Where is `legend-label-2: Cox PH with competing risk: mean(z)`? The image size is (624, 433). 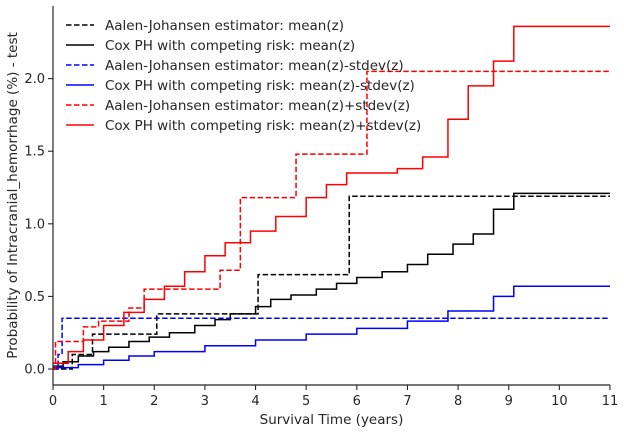 legend-label-2: Cox PH with competing risk: mean(z) is located at coordinates (230, 46).